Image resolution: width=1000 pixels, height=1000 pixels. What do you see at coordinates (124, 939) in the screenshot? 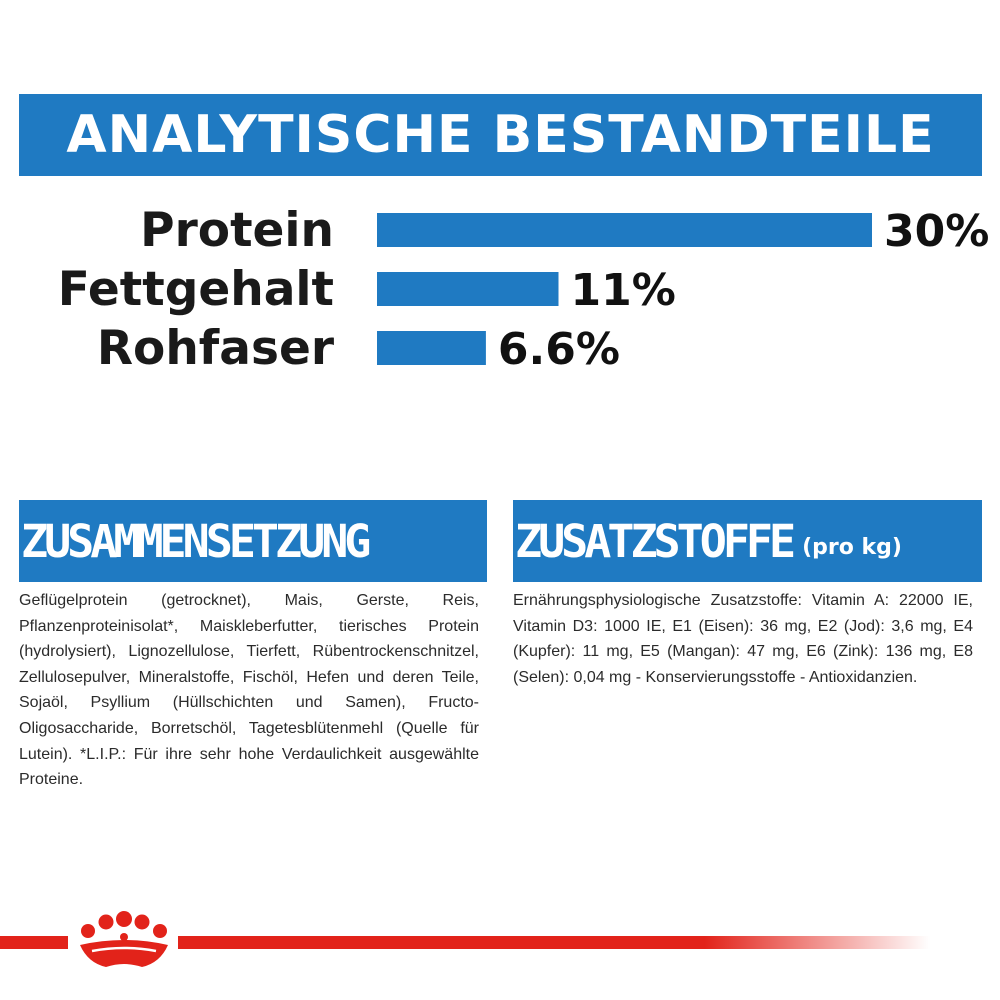
I see `crown-icon` at bounding box center [124, 939].